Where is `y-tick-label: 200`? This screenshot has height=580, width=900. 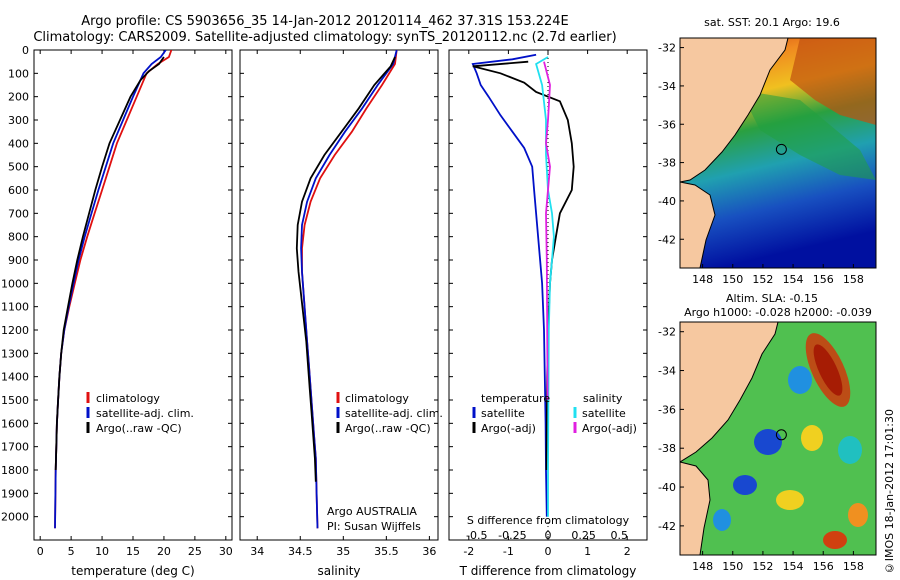
y-tick-label: 200 is located at coordinates (18, 97).